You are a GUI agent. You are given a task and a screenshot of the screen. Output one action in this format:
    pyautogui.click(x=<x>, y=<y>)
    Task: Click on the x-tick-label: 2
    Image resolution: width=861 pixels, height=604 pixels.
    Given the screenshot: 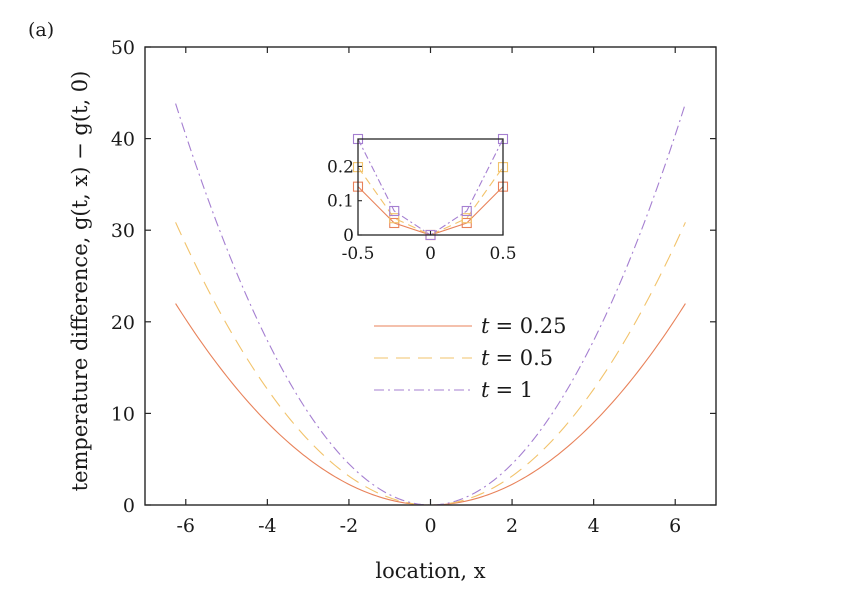 What is the action you would take?
    pyautogui.click(x=512, y=526)
    